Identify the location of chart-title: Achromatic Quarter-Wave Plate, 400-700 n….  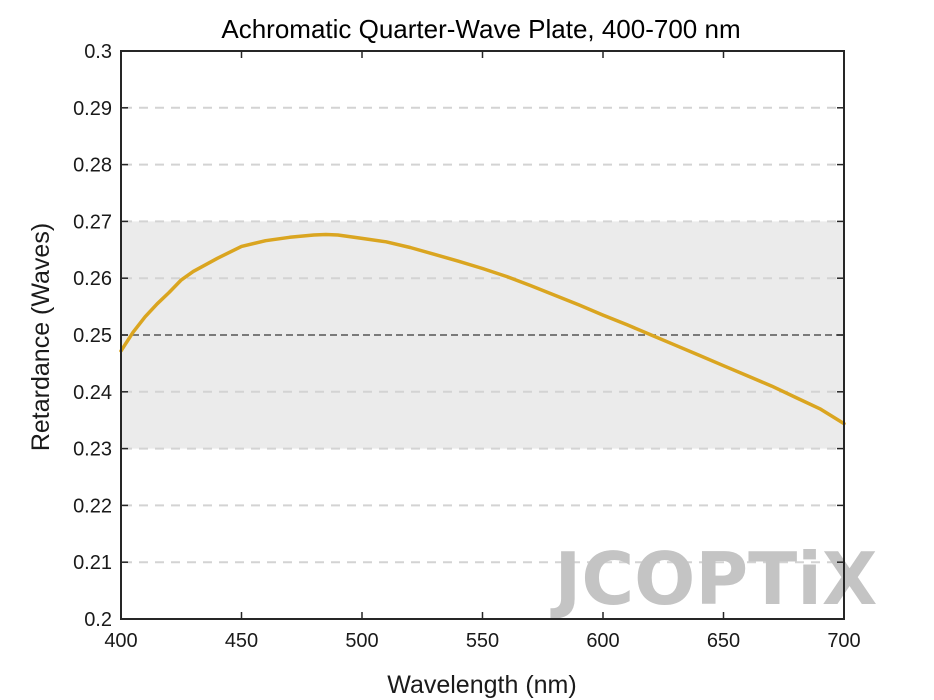
(480, 29).